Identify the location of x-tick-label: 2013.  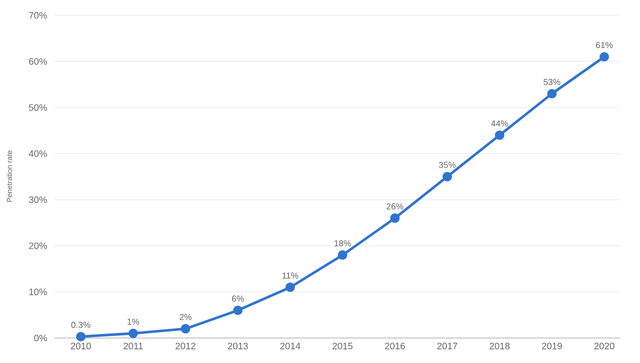
(238, 346).